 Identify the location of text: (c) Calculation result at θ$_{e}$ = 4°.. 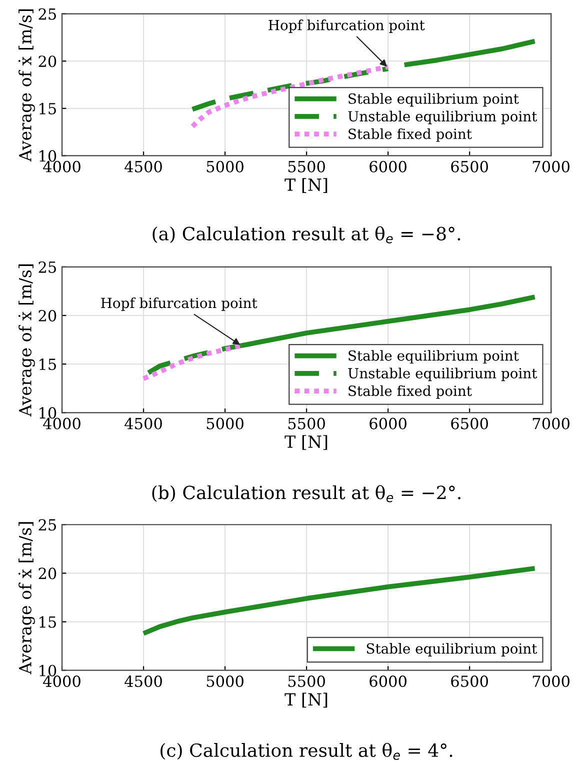
(306, 751).